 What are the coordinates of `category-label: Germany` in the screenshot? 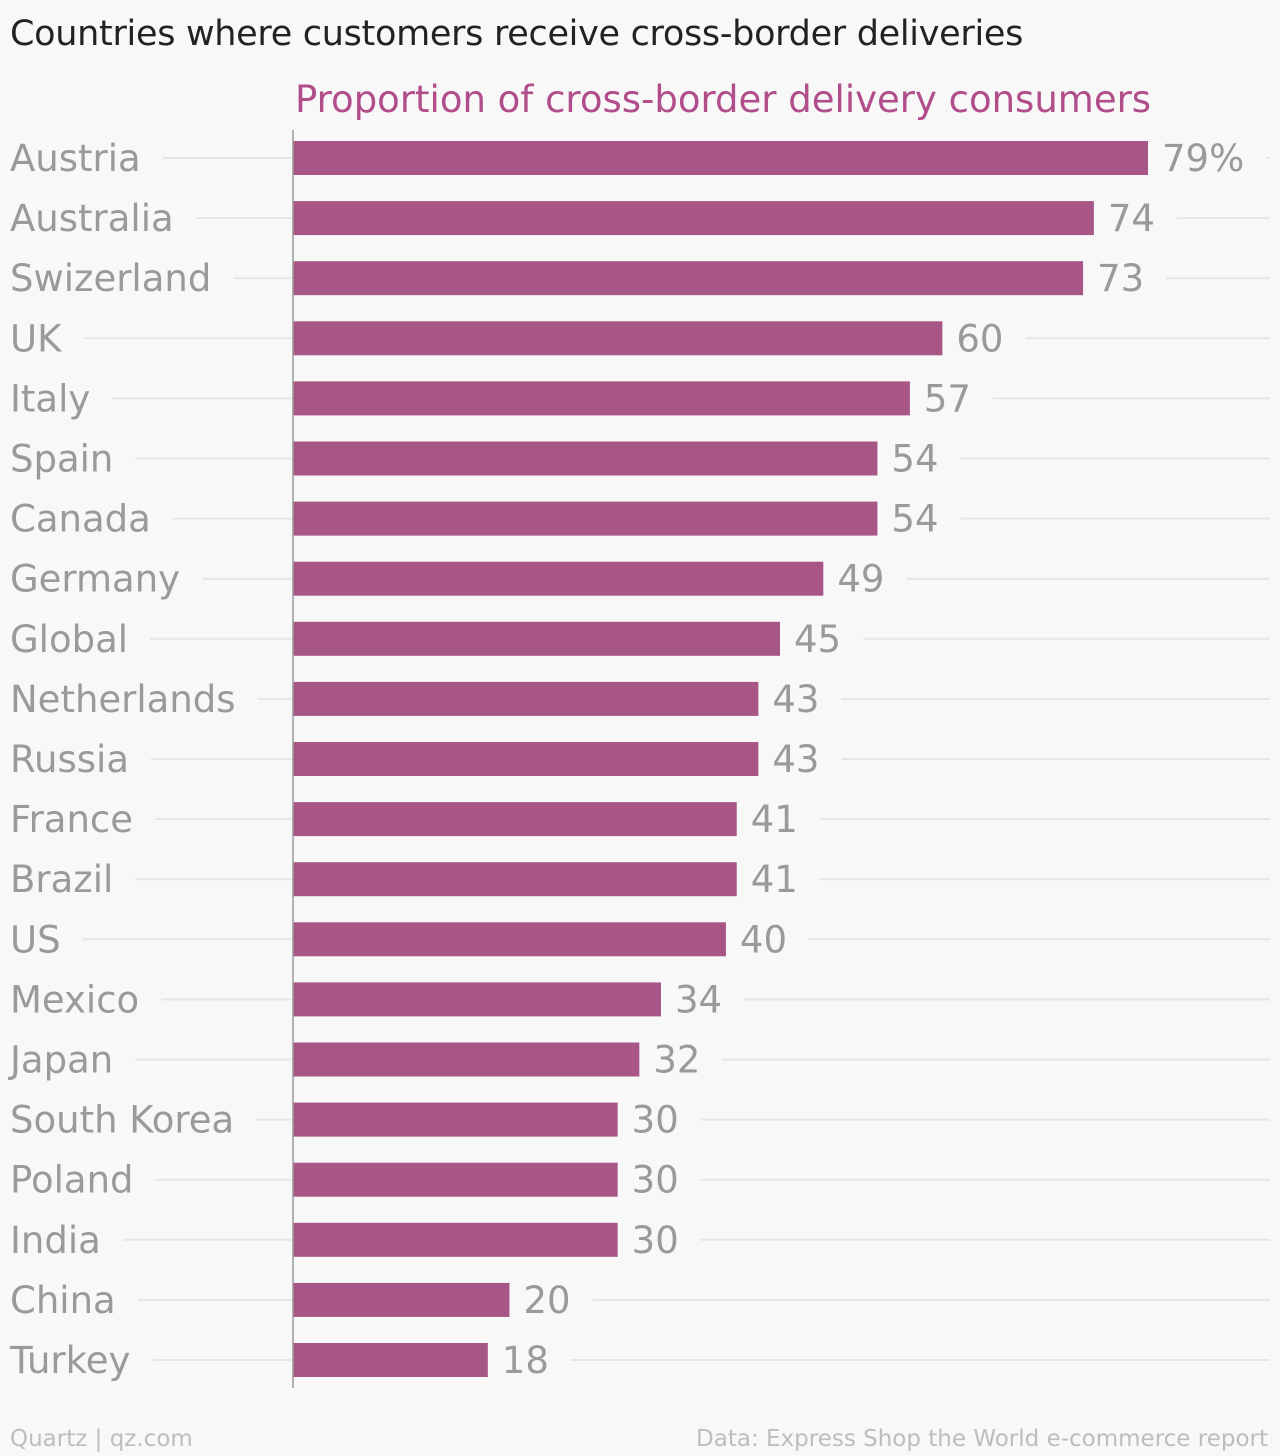 It's located at (95, 579).